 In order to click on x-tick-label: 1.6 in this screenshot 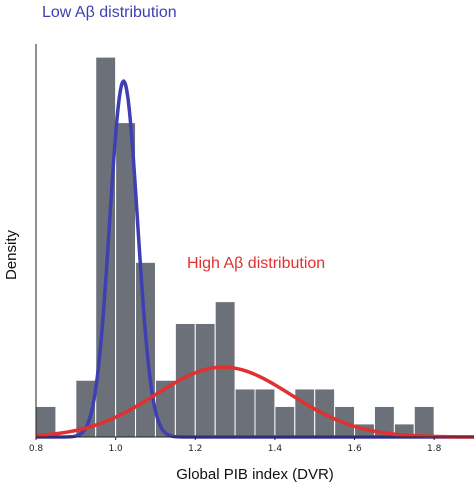, I will do `click(354, 449)`.